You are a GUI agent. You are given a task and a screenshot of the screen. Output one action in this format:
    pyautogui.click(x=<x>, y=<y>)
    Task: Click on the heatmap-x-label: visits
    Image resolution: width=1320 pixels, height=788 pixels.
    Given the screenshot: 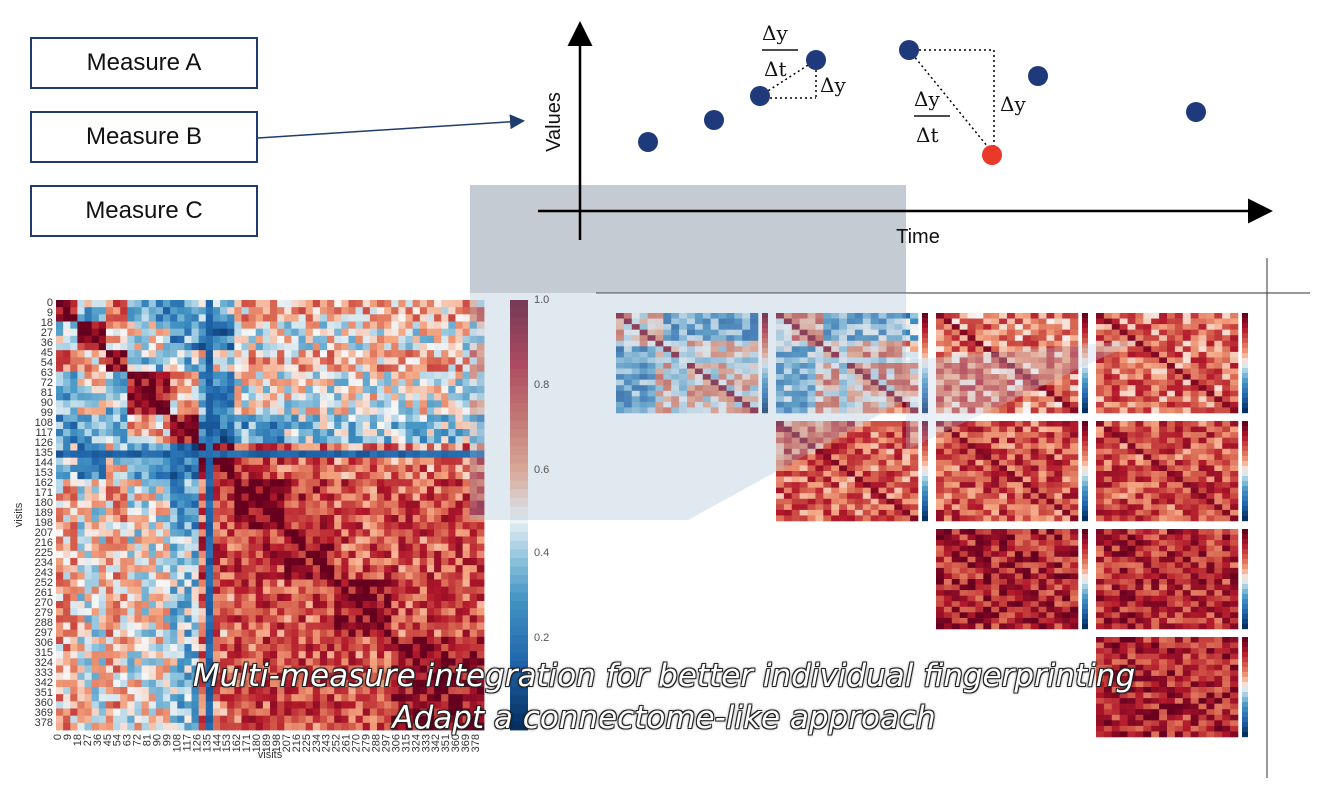 What is the action you would take?
    pyautogui.click(x=270, y=755)
    